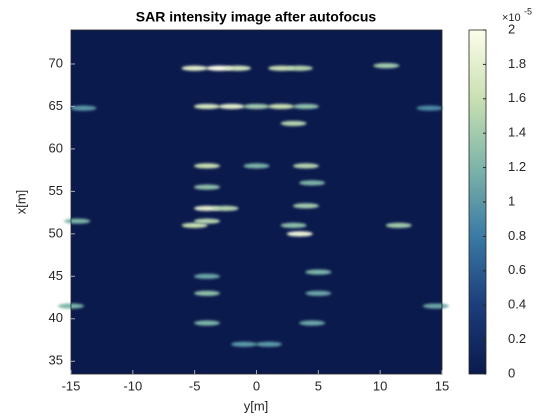 The width and height of the screenshot is (560, 420). I want to click on x-tick-label: 5, so click(318, 385).